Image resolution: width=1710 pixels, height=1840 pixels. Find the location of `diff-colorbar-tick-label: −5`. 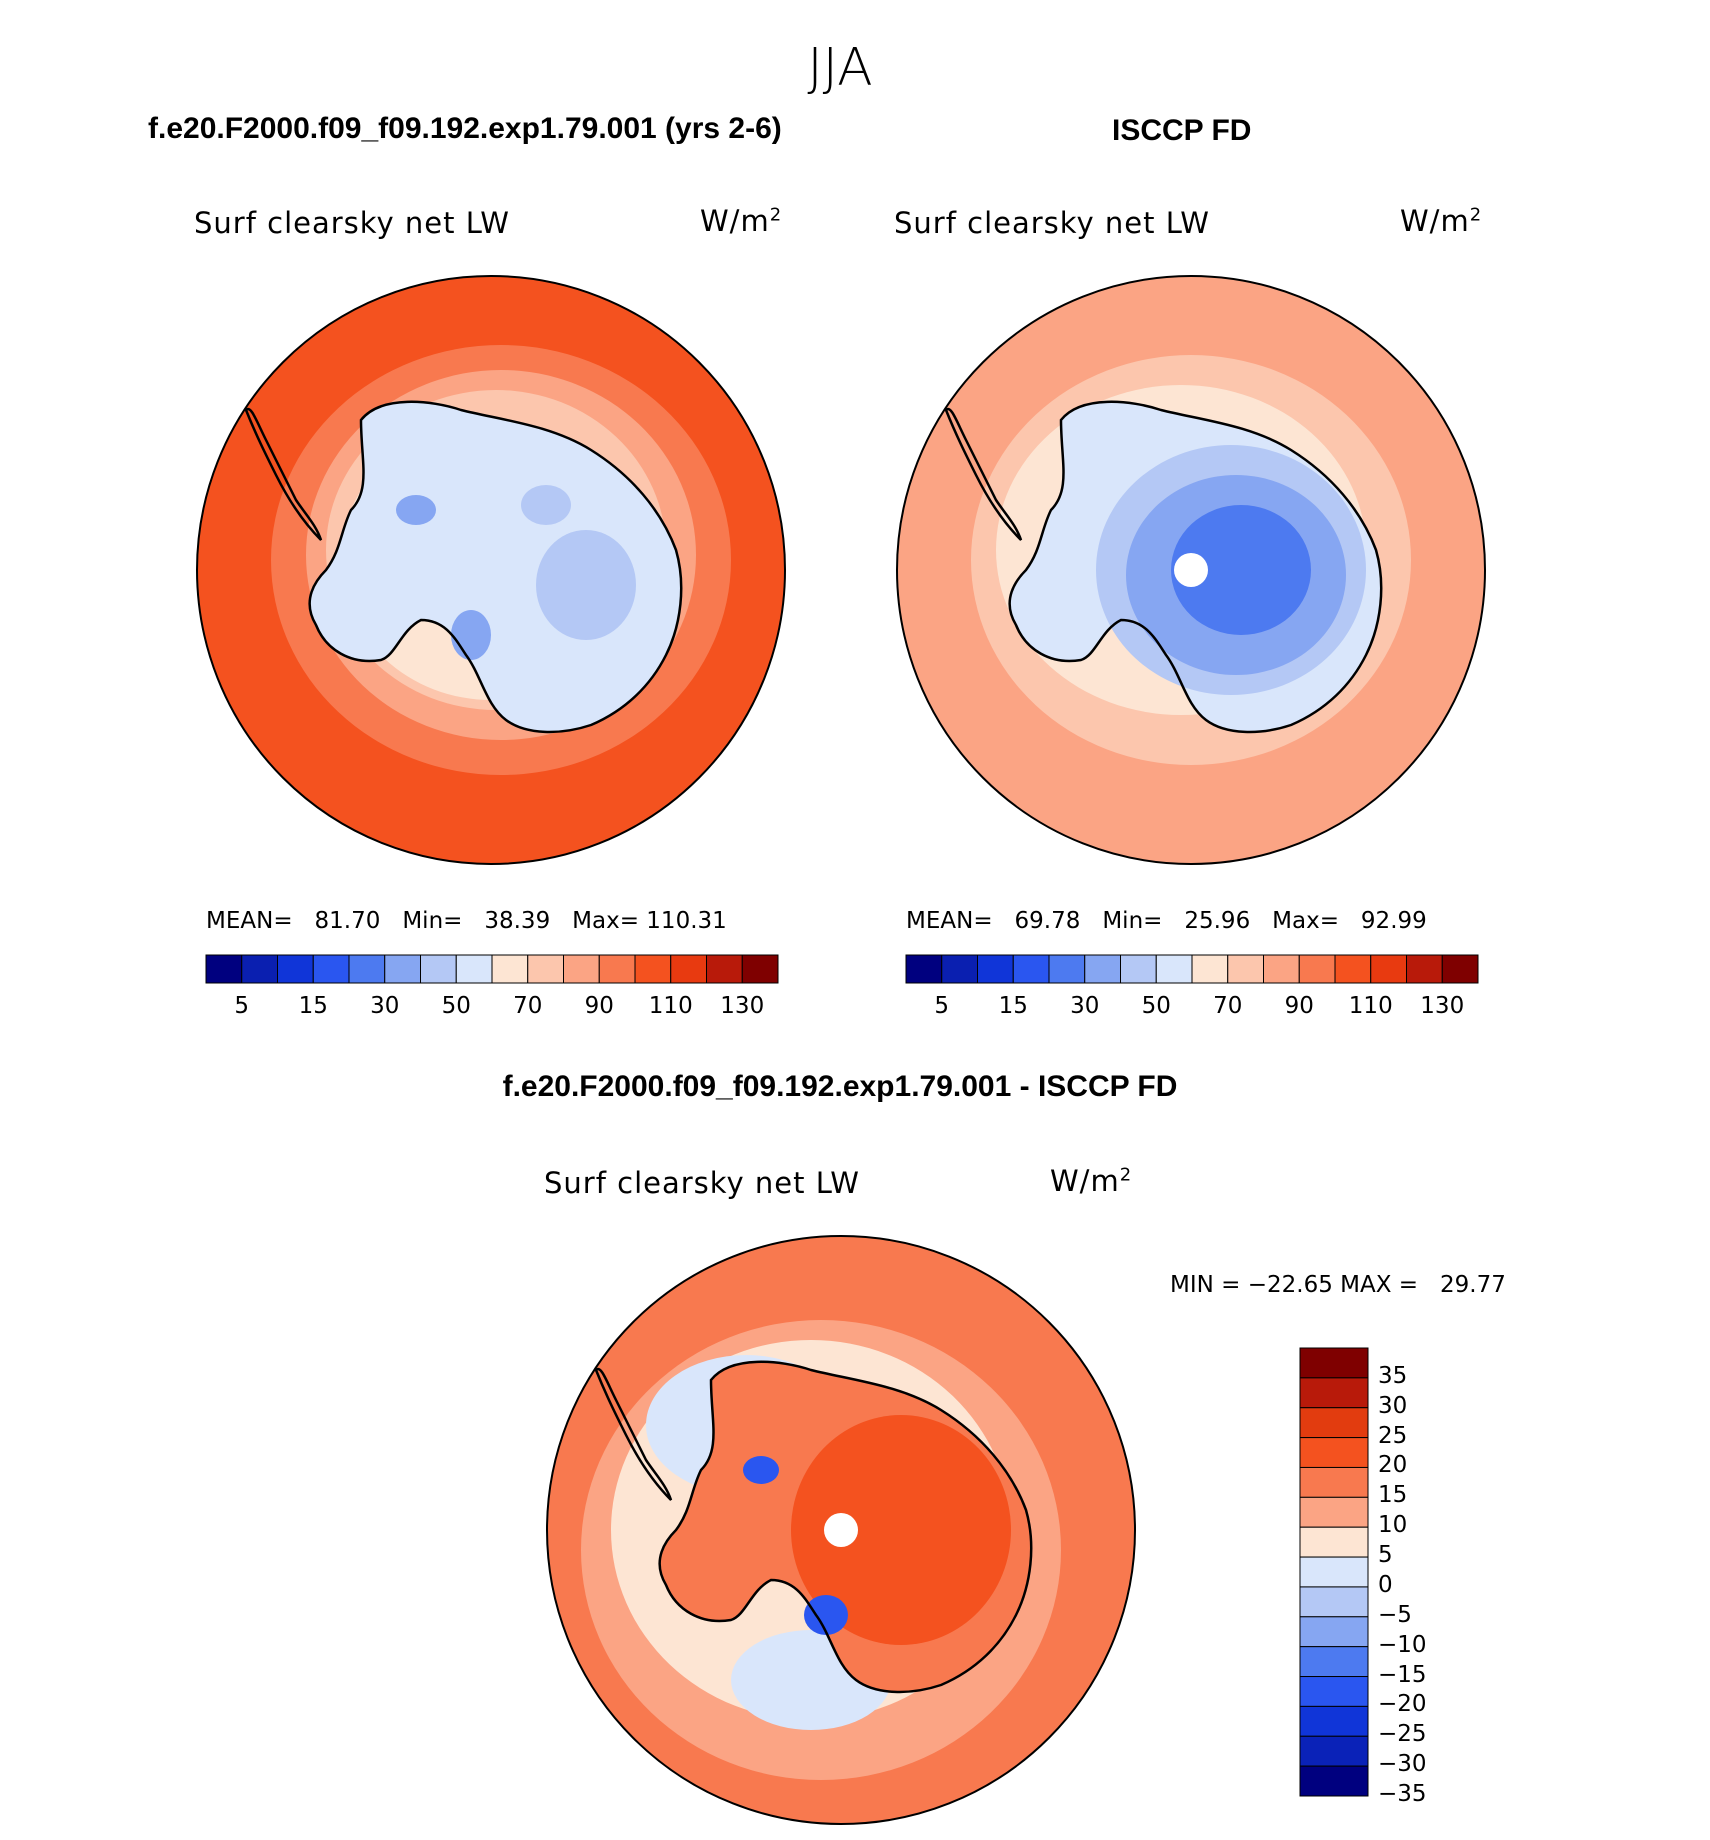

diff-colorbar-tick-label: −5 is located at coordinates (1395, 1614).